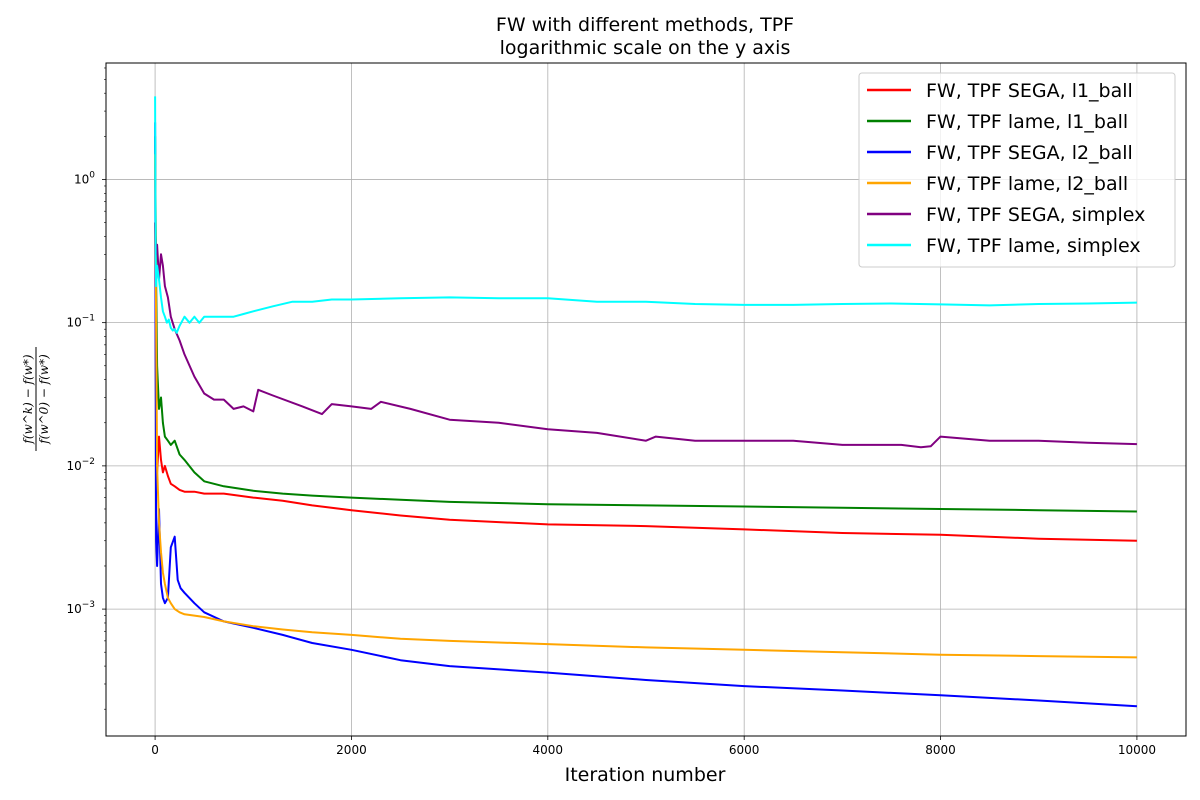 This screenshot has width=1200, height=800. I want to click on y-tick-label-exponent: −1, so click(88, 319).